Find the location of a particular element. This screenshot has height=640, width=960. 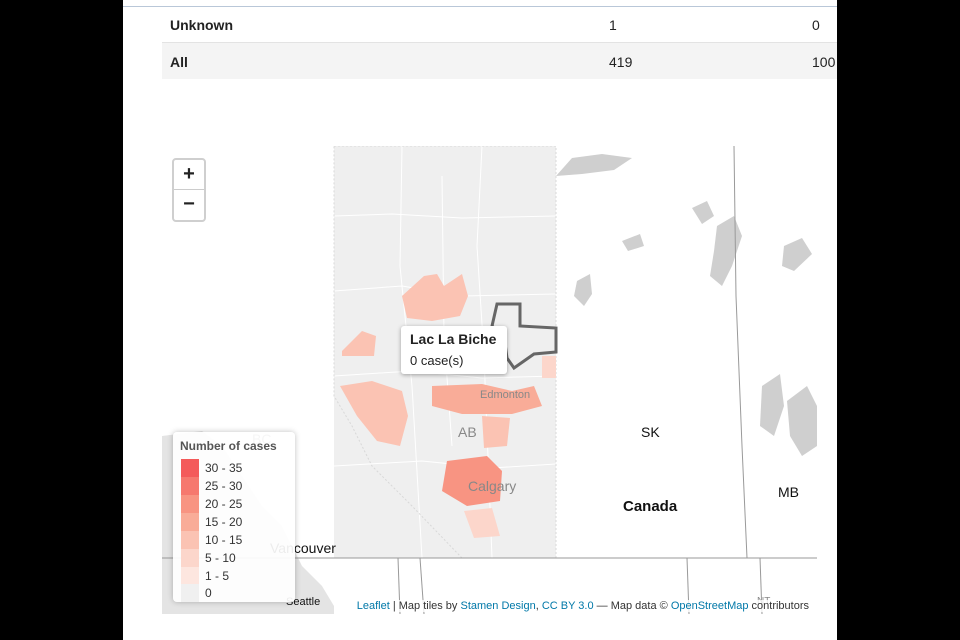

case-regions is located at coordinates (448, 406).